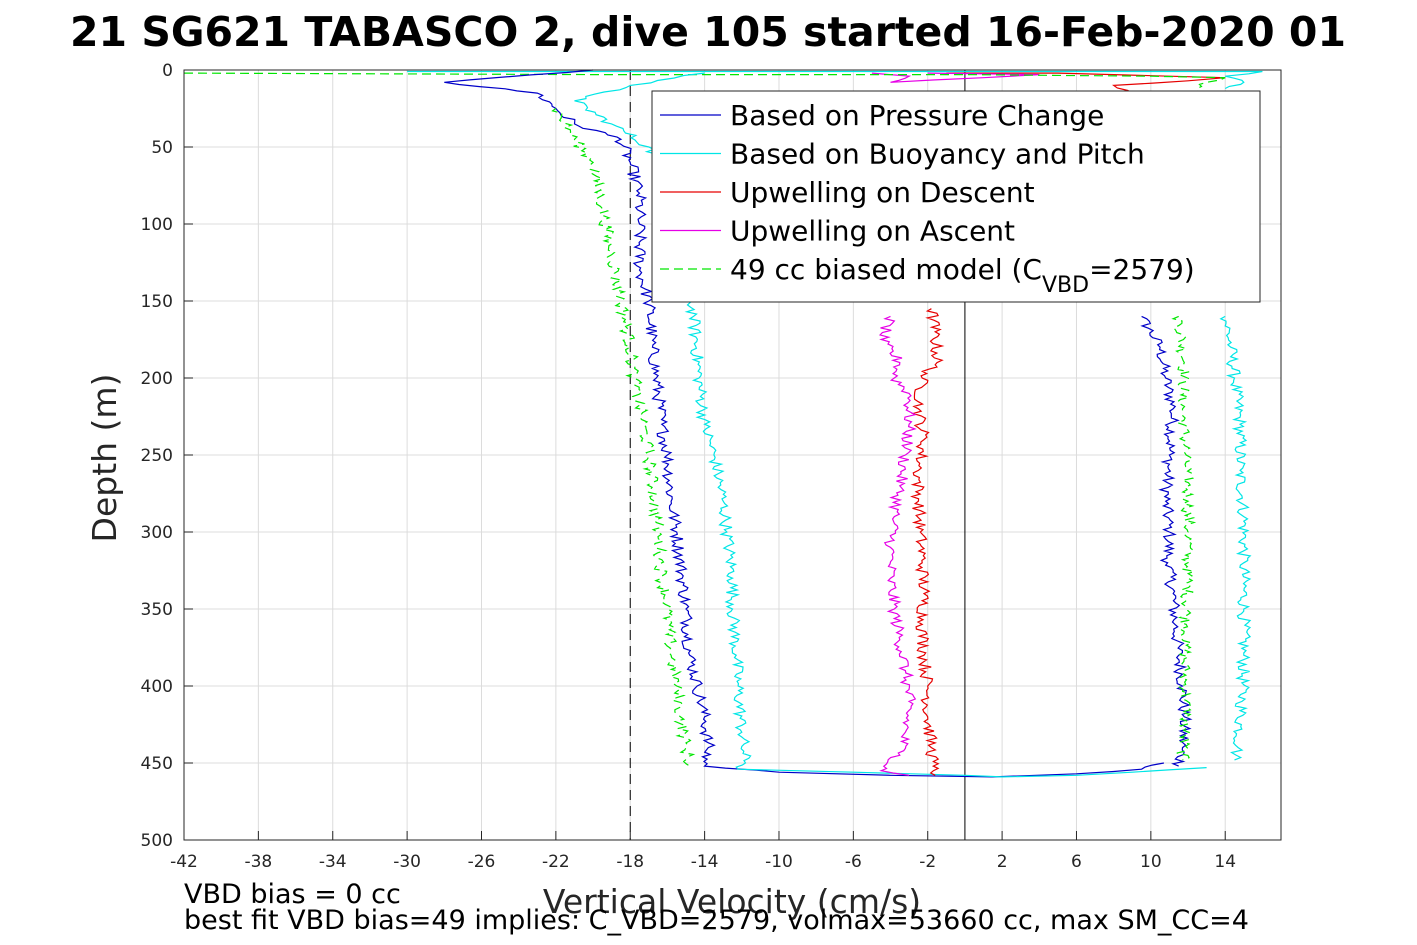  I want to click on x-tick-label: -42, so click(184, 862).